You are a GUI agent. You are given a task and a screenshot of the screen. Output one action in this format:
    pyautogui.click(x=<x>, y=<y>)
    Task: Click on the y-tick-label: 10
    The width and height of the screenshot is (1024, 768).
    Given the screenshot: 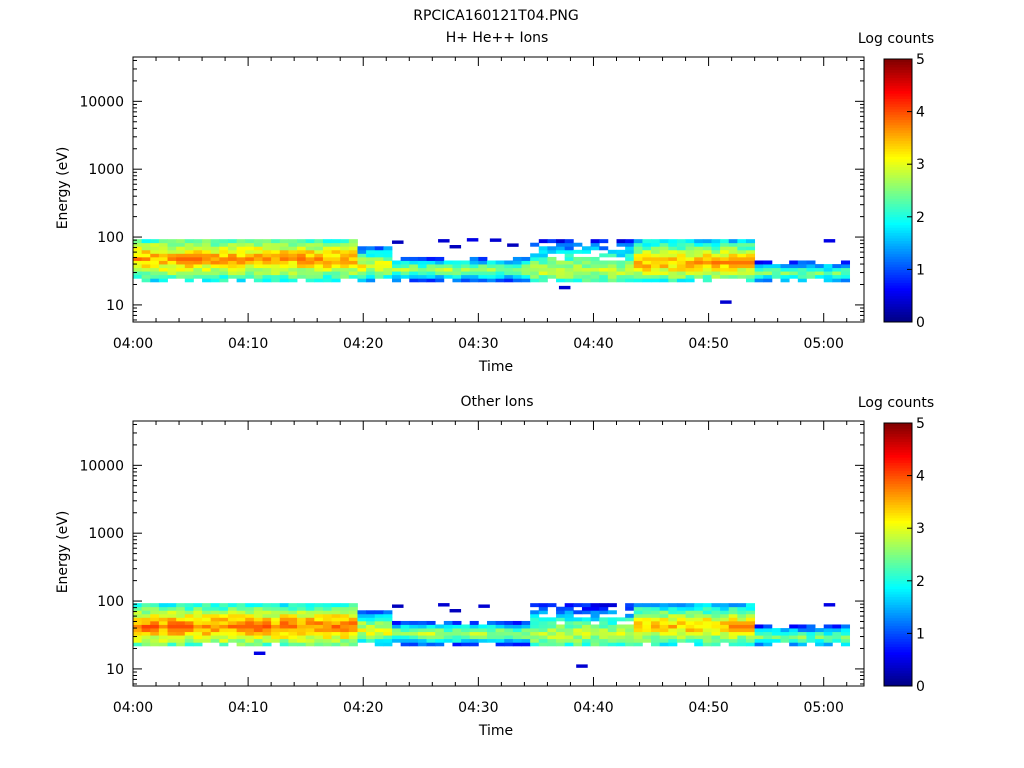 What is the action you would take?
    pyautogui.click(x=115, y=670)
    